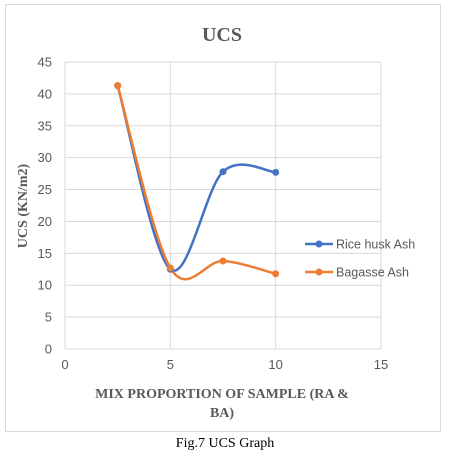  I want to click on y-tick-labels: 0 5 10 15 20 25 30 35 40 45, so click(45, 206).